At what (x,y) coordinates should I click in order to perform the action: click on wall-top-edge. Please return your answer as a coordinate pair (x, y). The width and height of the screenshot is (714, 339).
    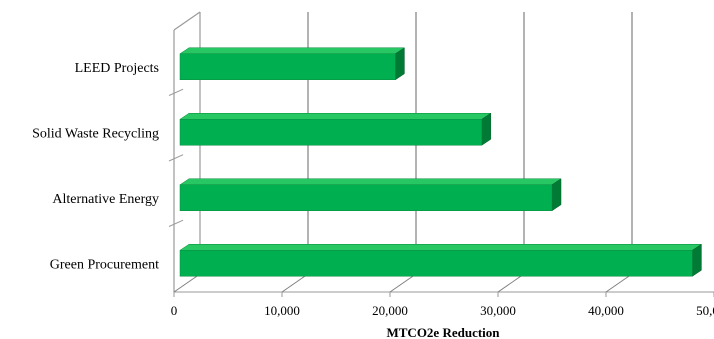
    Looking at the image, I should click on (187, 21).